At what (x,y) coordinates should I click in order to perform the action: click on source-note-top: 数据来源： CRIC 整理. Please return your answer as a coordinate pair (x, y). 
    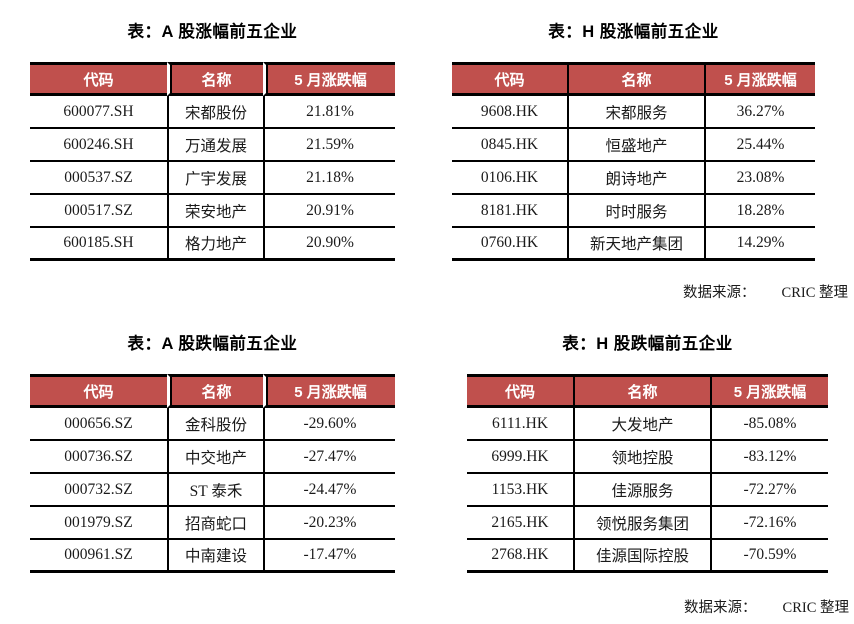
    Looking at the image, I should click on (765, 291).